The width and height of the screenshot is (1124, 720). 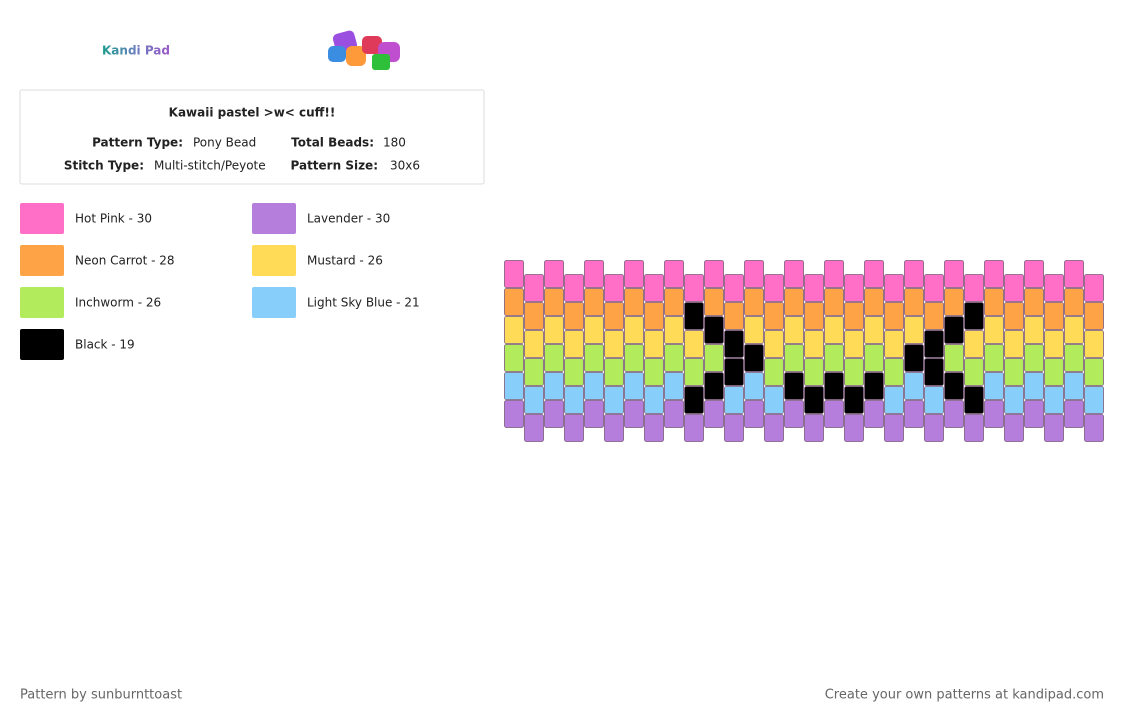 I want to click on legend-label: Light Sky Blue - 21, so click(x=363, y=303).